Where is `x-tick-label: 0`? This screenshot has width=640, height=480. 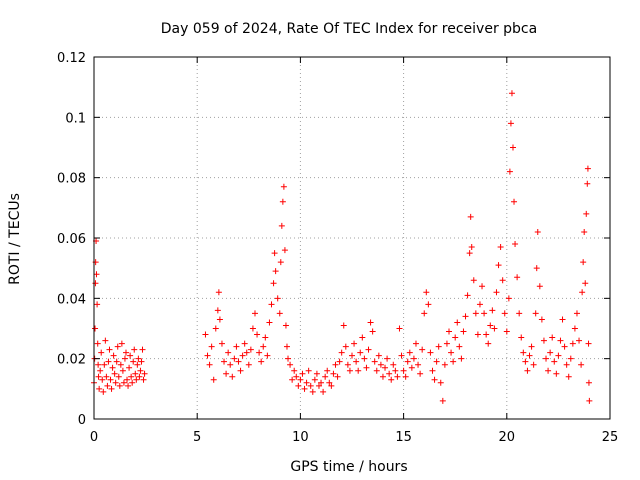 x-tick-label: 0 is located at coordinates (94, 437).